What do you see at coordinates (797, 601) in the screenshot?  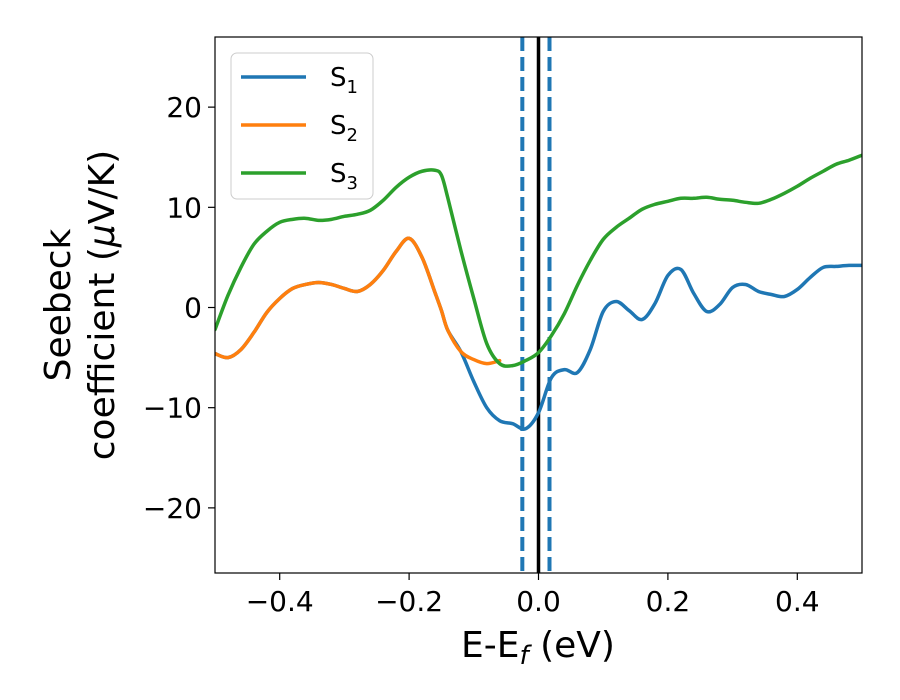 I see `x-tick-label: 0.4` at bounding box center [797, 601].